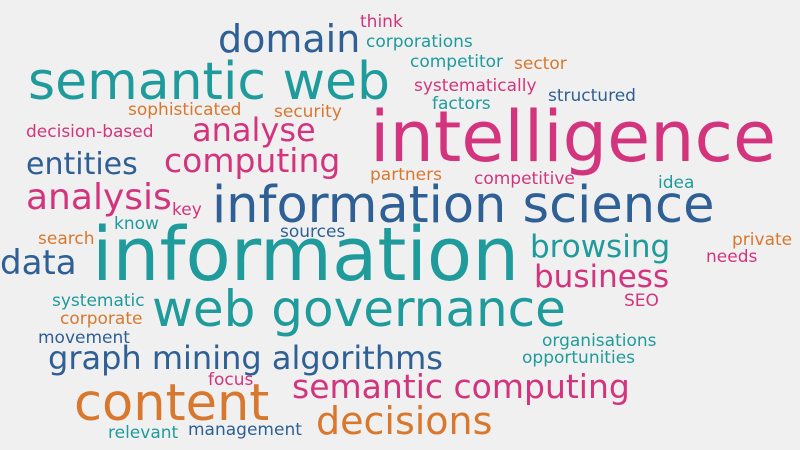 This screenshot has height=450, width=800. What do you see at coordinates (209, 82) in the screenshot?
I see `cloud-word: semantic web` at bounding box center [209, 82].